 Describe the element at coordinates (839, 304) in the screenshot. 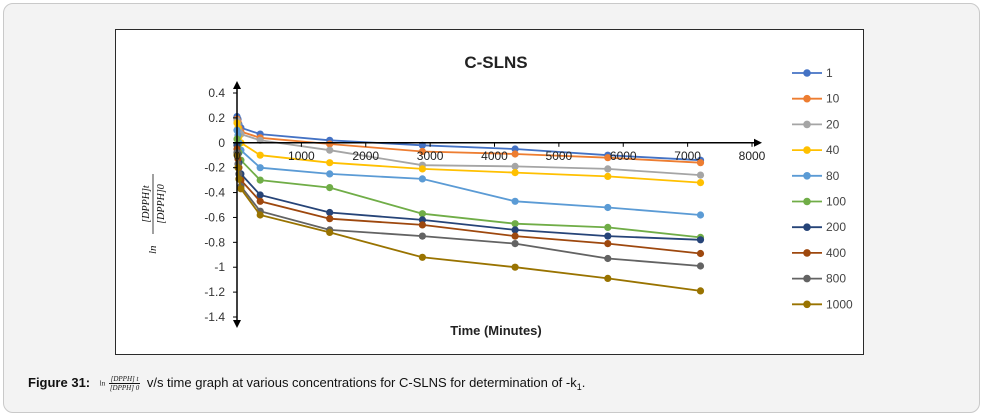

I see `legend-label-1000: 1000` at that location.